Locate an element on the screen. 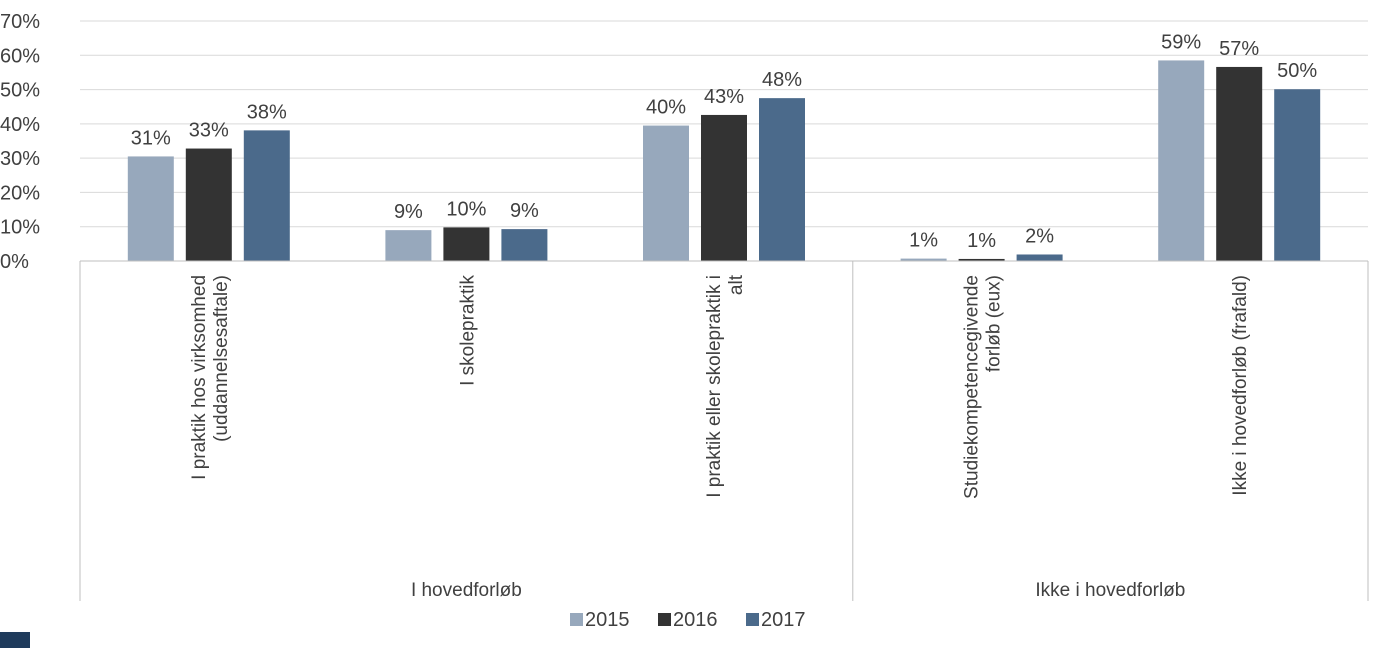 This screenshot has height=648, width=1374. data-label: 48% is located at coordinates (782, 80).